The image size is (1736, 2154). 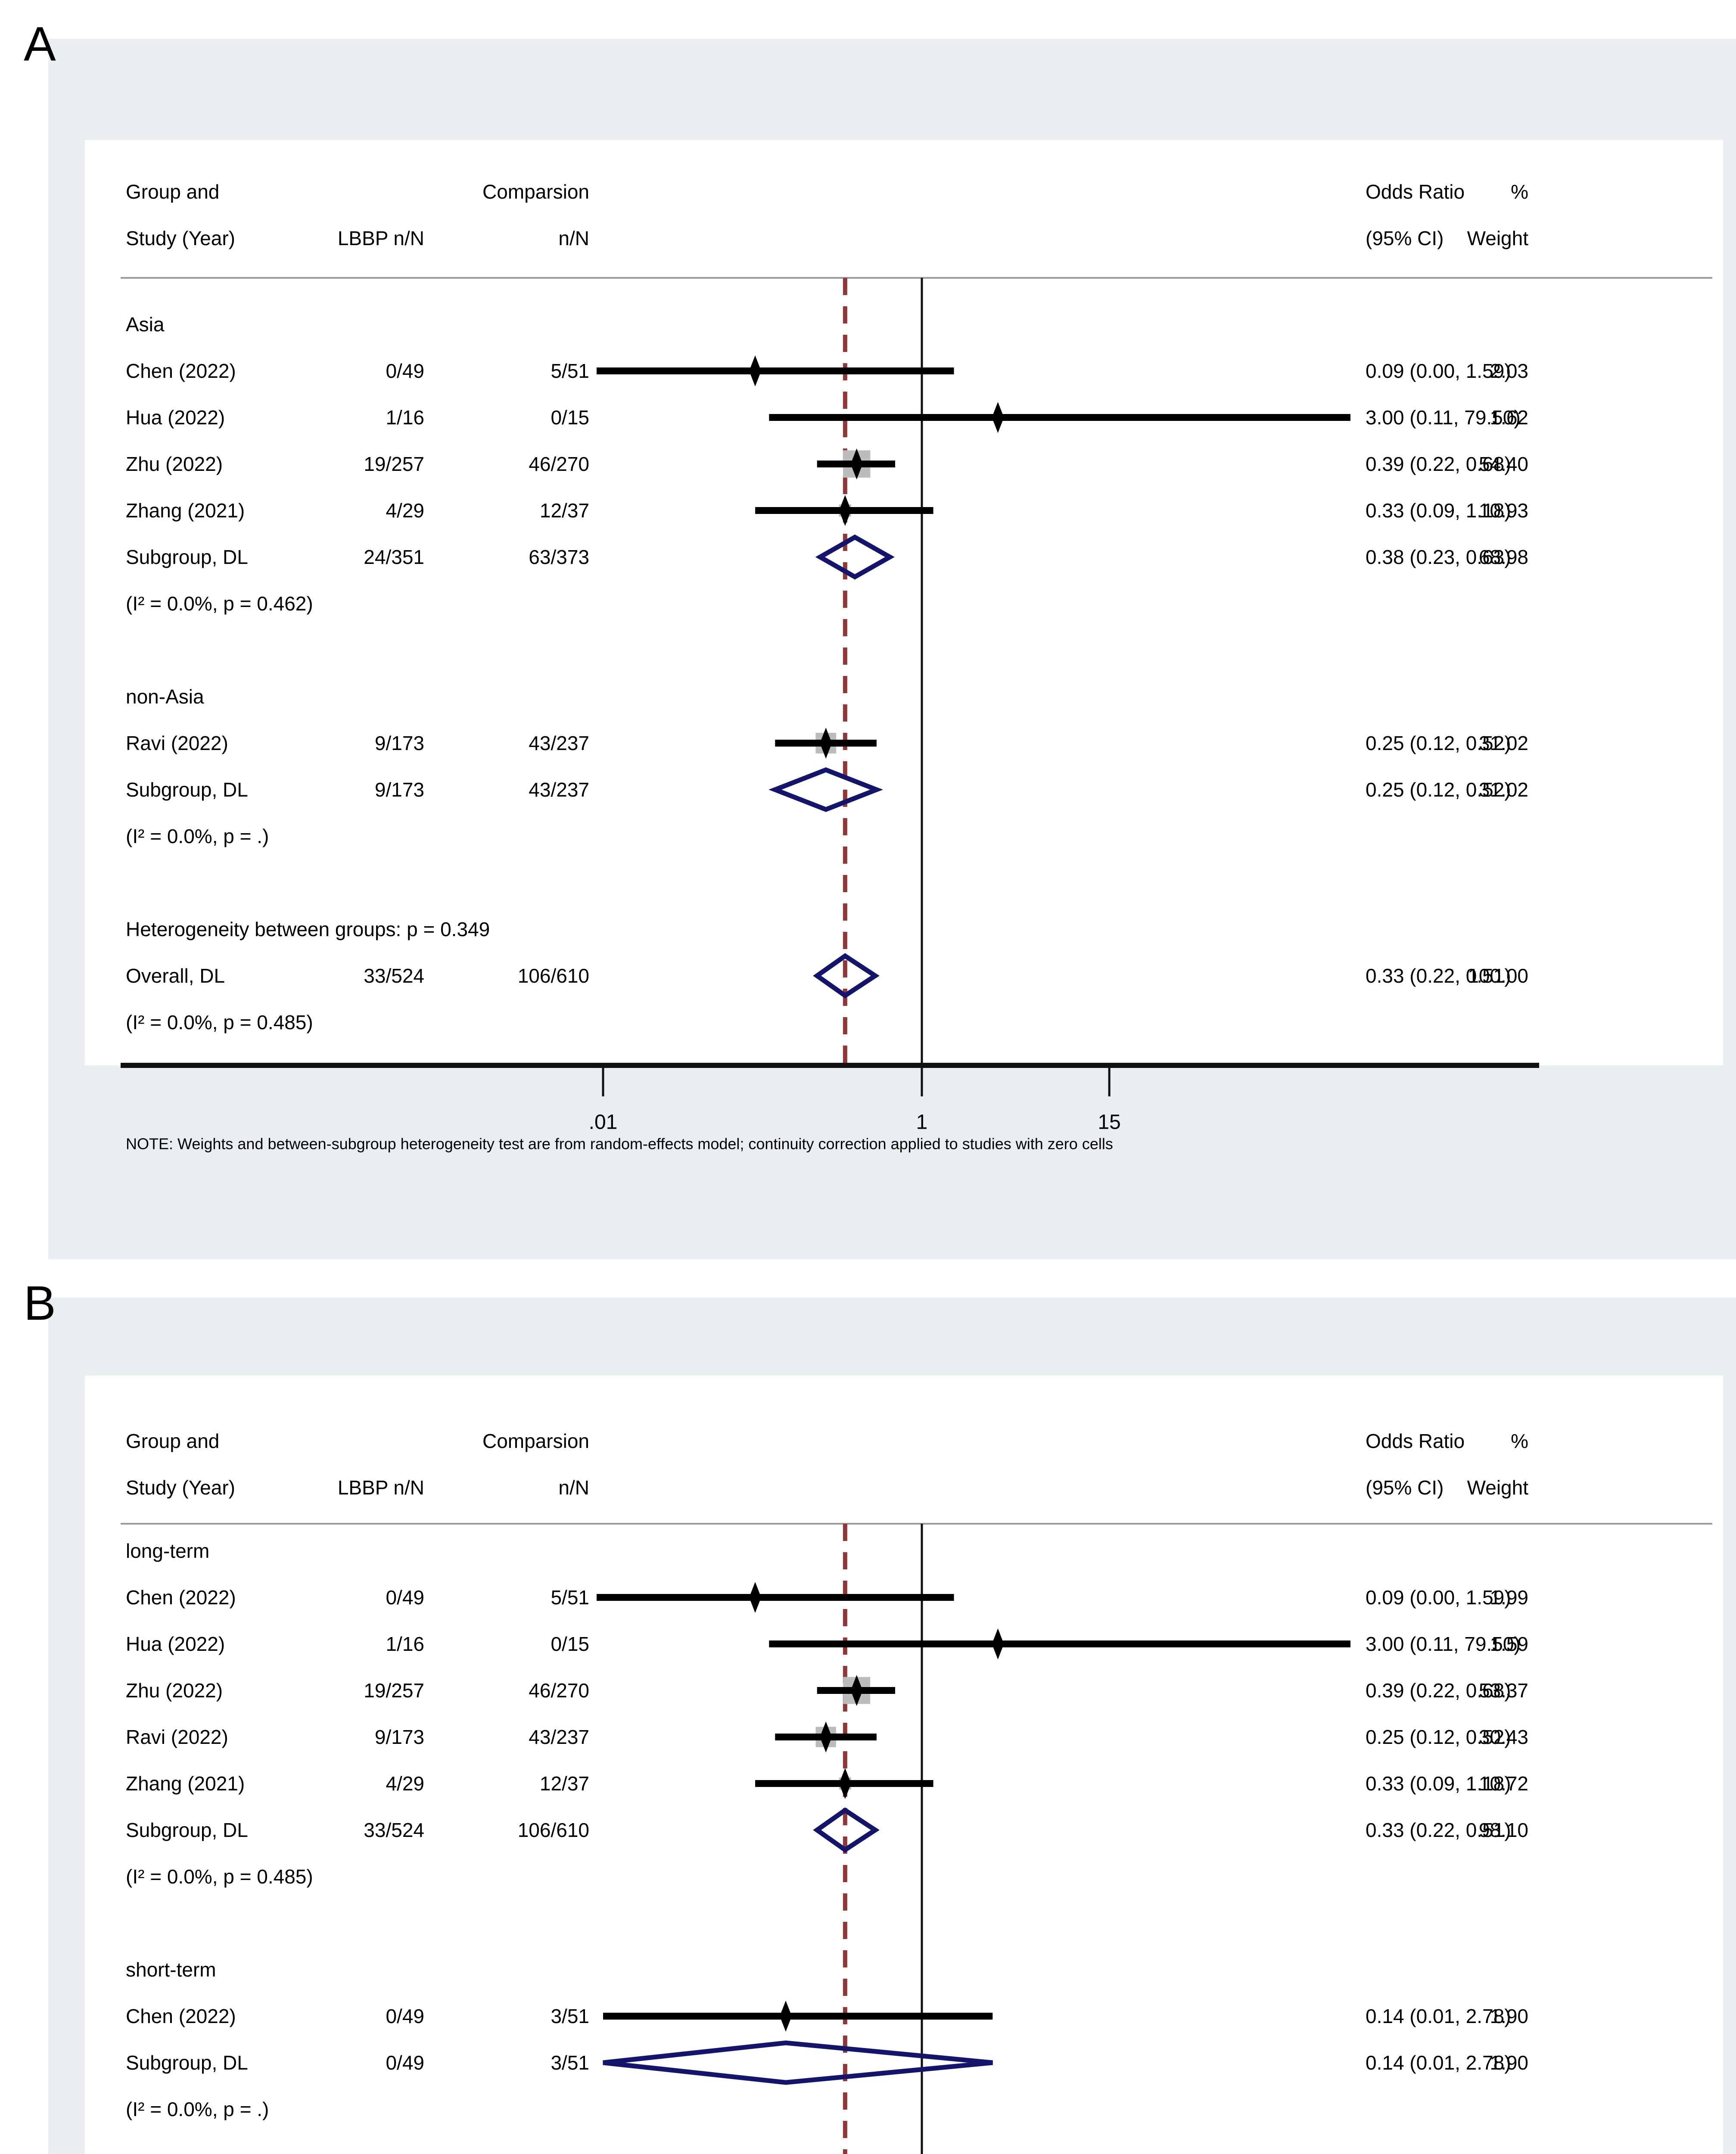 I want to click on panel-letter: B, so click(x=40, y=1307).